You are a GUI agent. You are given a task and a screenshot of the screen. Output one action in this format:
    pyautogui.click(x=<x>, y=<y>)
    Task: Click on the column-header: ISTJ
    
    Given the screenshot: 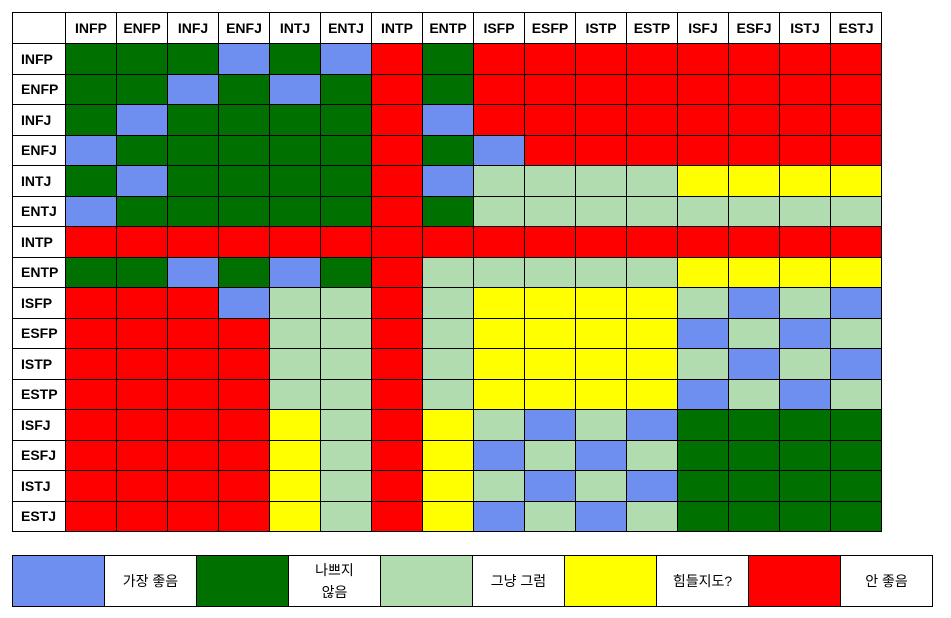 What is the action you would take?
    pyautogui.click(x=805, y=28)
    